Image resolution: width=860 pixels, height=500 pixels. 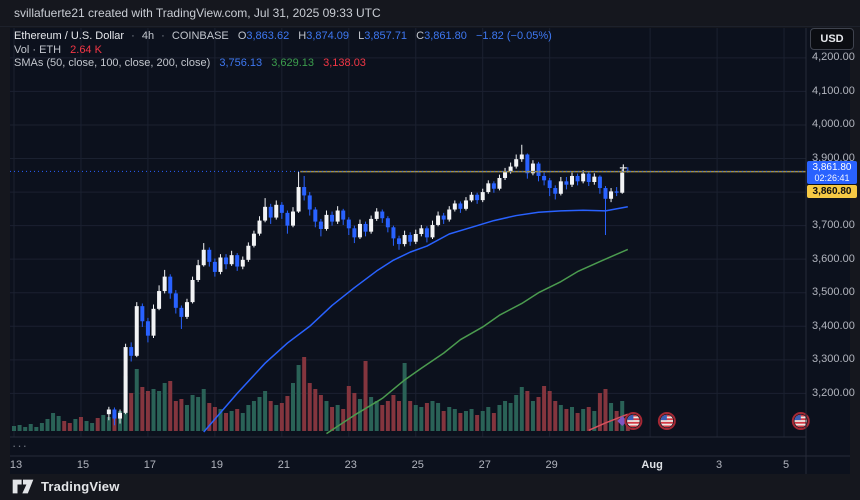 What do you see at coordinates (148, 36) in the screenshot?
I see `interval-label: 4h` at bounding box center [148, 36].